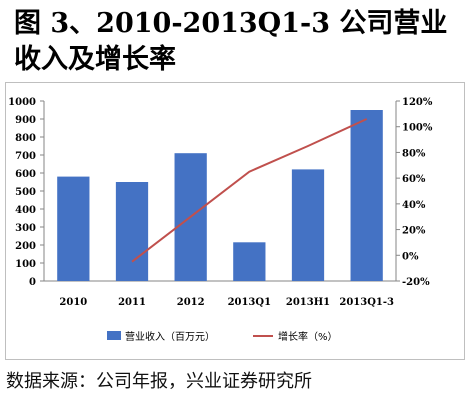  Describe the element at coordinates (25, 264) in the screenshot. I see `left-tick-label: 100` at that location.